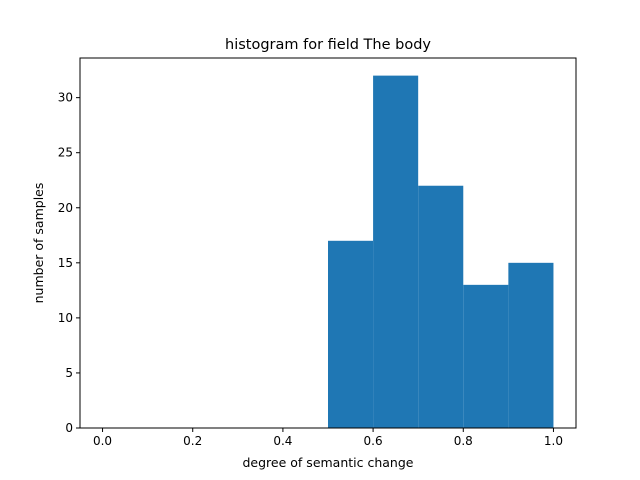 The width and height of the screenshot is (640, 480). Describe the element at coordinates (192, 441) in the screenshot. I see `x-tick-label: 0.2` at that location.